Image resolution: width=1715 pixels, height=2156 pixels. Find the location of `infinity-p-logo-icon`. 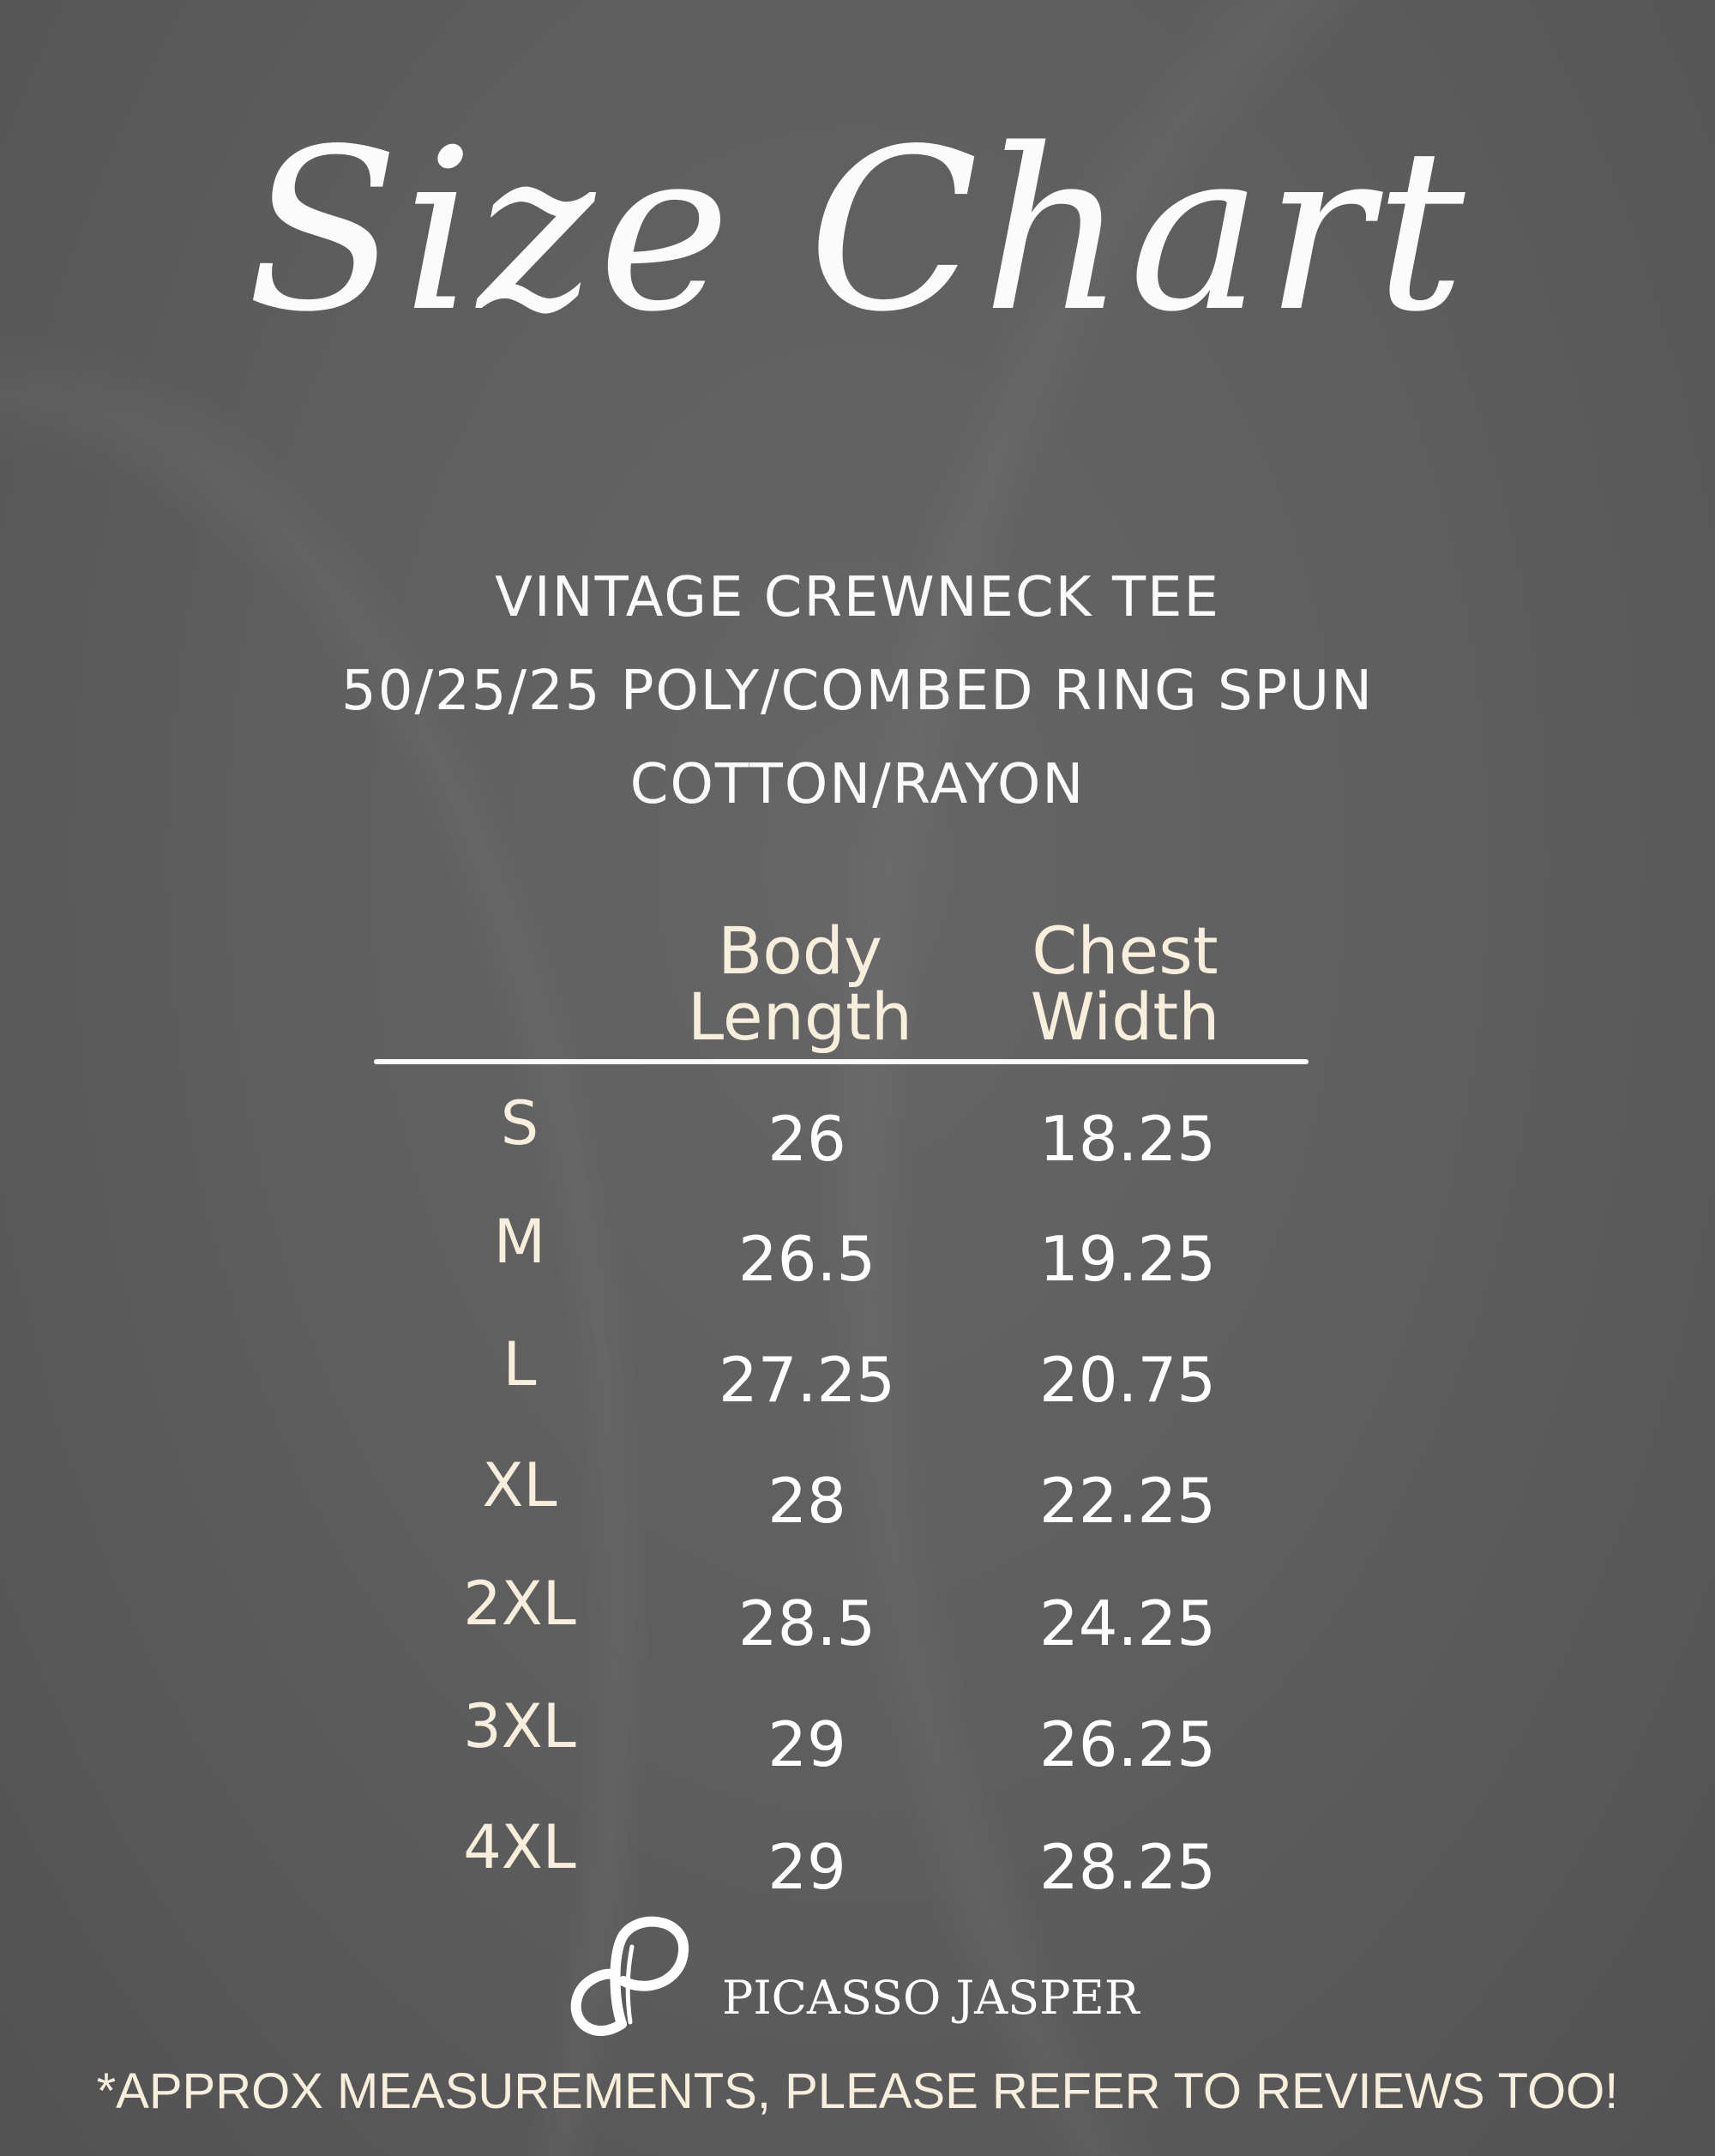

infinity-p-logo-icon is located at coordinates (629, 1976).